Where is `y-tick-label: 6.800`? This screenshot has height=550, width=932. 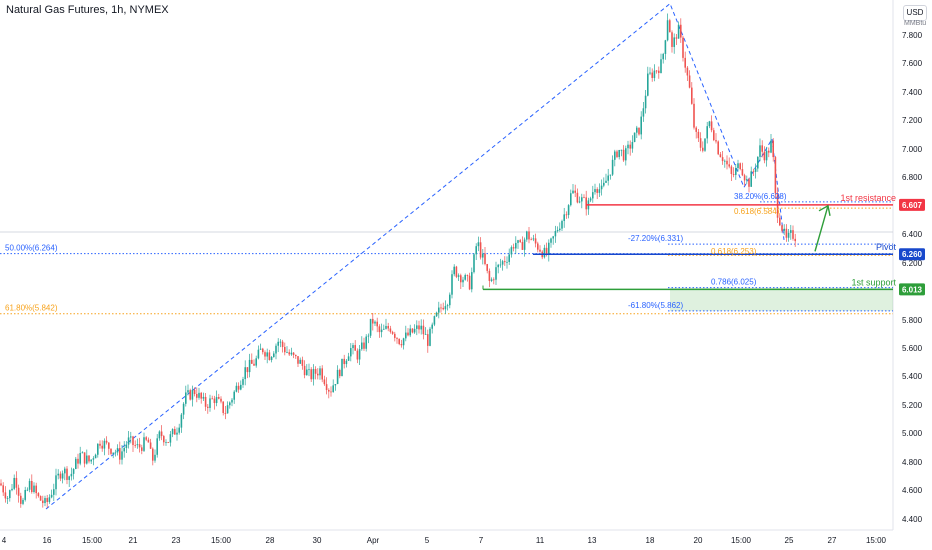 y-tick-label: 6.800 is located at coordinates (912, 177).